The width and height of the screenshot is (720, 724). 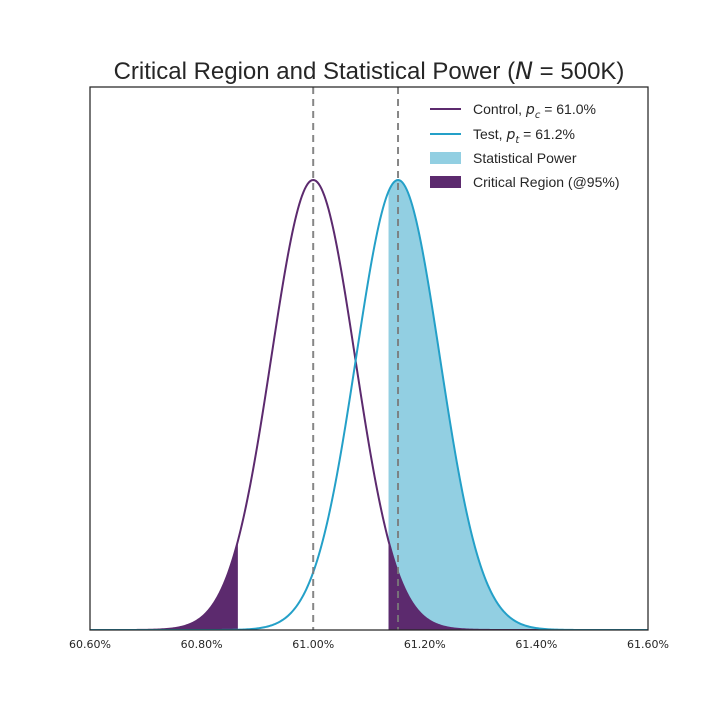 I want to click on legend-control-value: = 61.0%, so click(x=568, y=109).